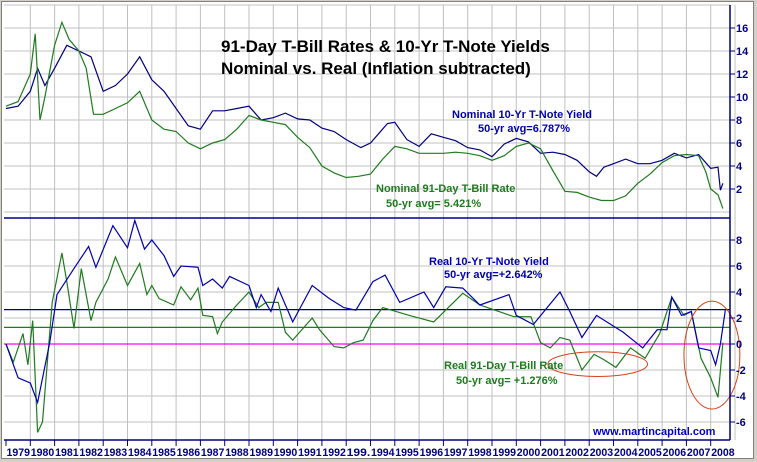  What do you see at coordinates (383, 453) in the screenshot?
I see `x-tick-label: 1994` at bounding box center [383, 453].